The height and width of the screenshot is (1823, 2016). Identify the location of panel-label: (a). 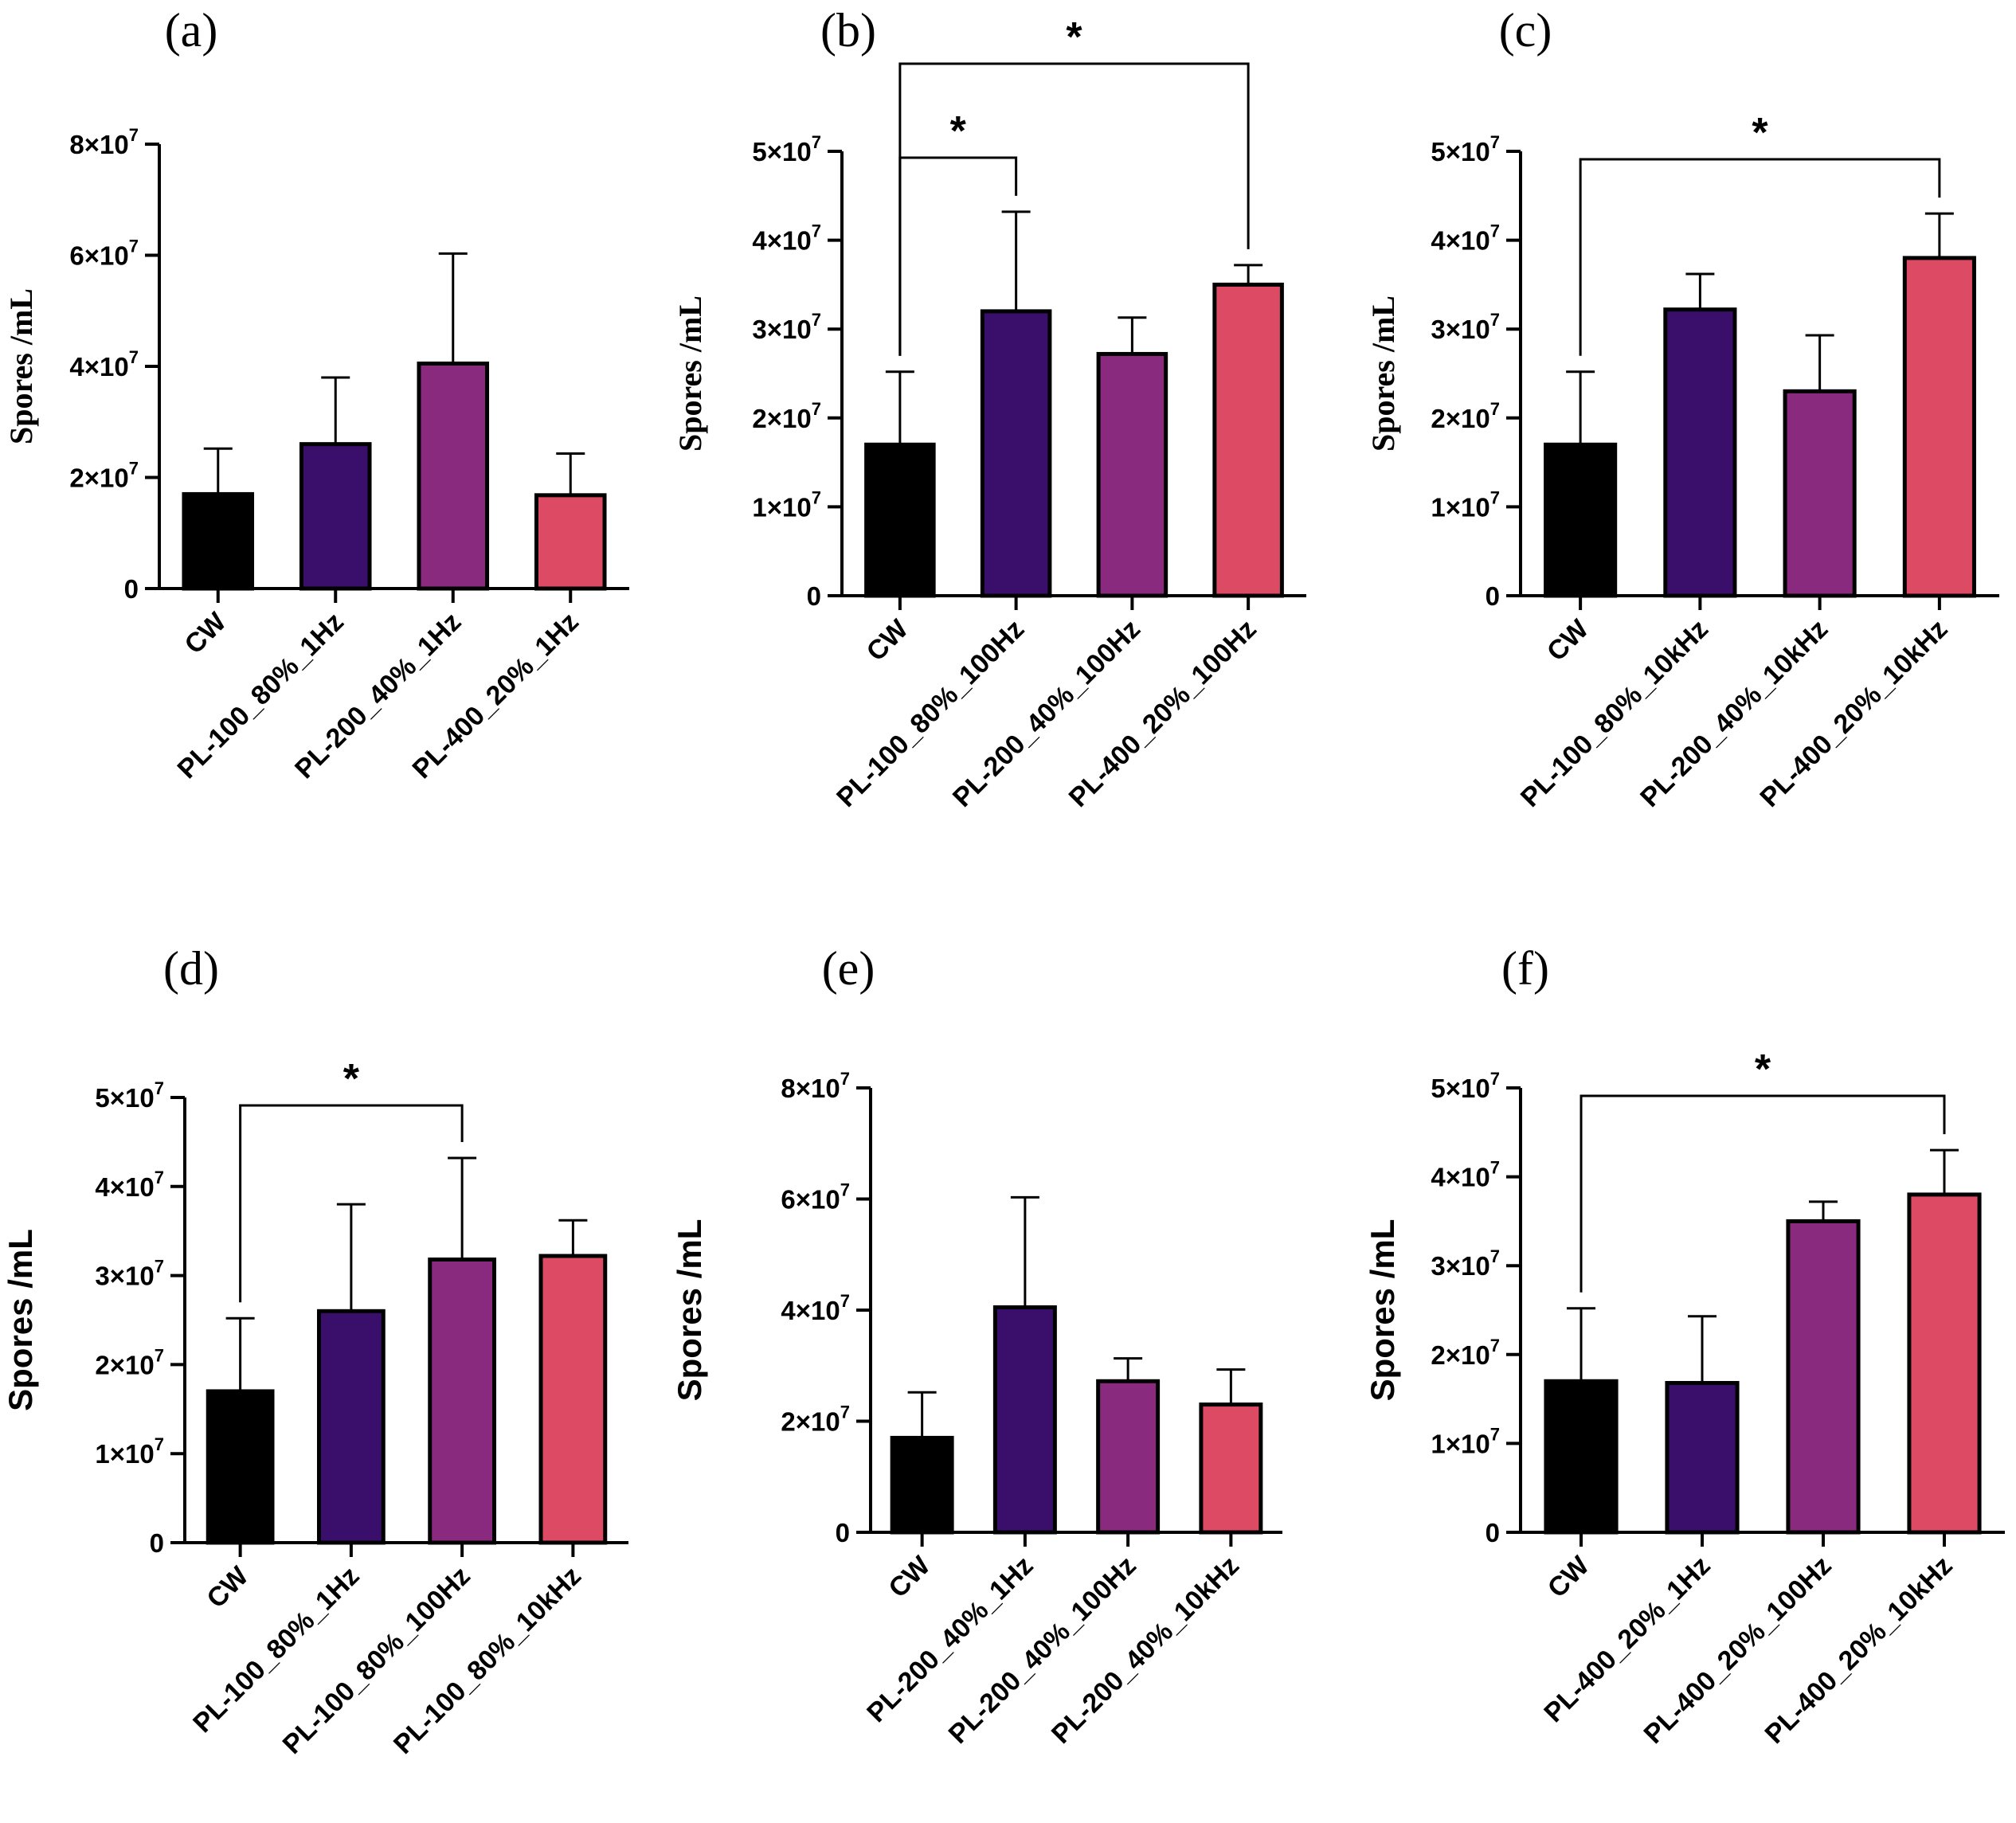
(192, 30).